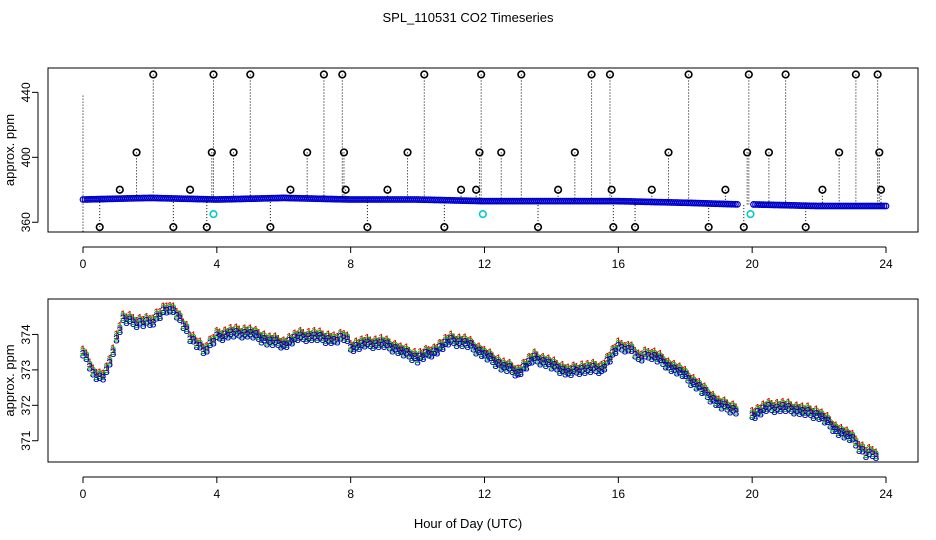 This screenshot has height=540, width=936. What do you see at coordinates (26, 370) in the screenshot?
I see `y-tick-label: 373` at bounding box center [26, 370].